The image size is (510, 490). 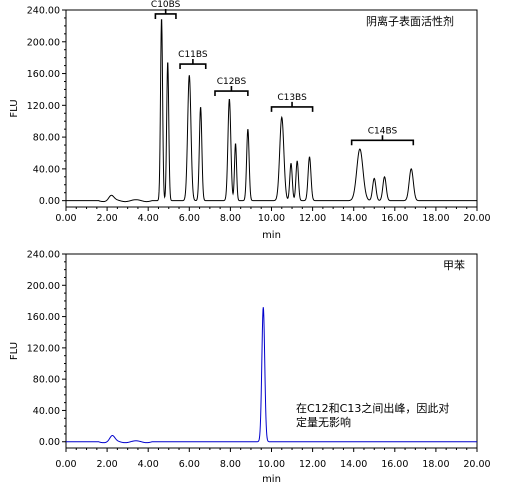 I want to click on note-line-2: 定量无影响, so click(x=323, y=422).